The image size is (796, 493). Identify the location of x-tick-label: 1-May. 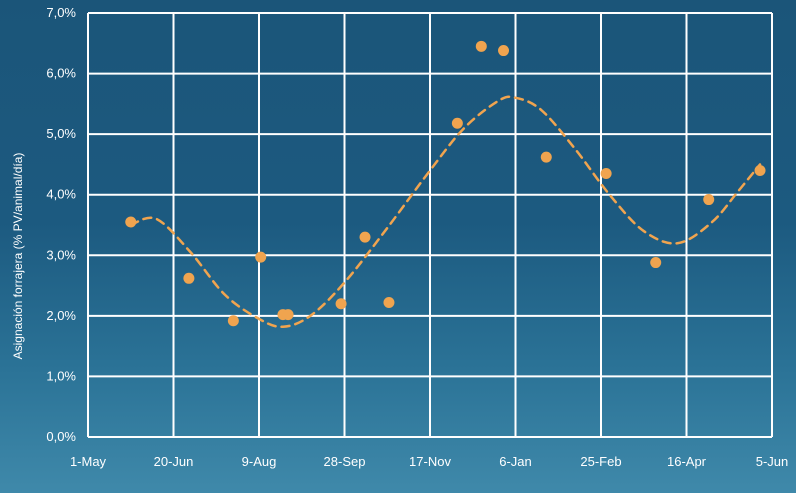
(88, 461).